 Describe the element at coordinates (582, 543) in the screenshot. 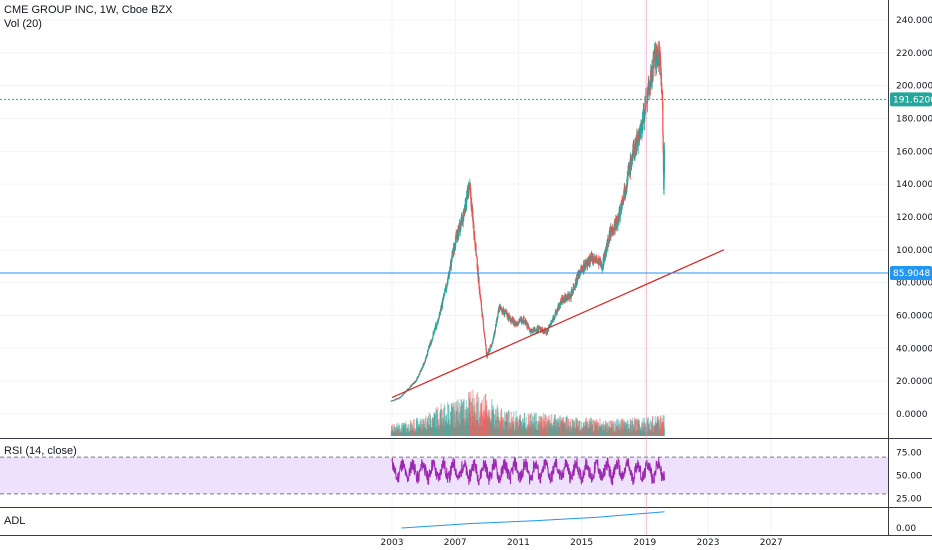

I see `time-axis: 2003 2007 2011 2015 2019 2023 2027` at that location.